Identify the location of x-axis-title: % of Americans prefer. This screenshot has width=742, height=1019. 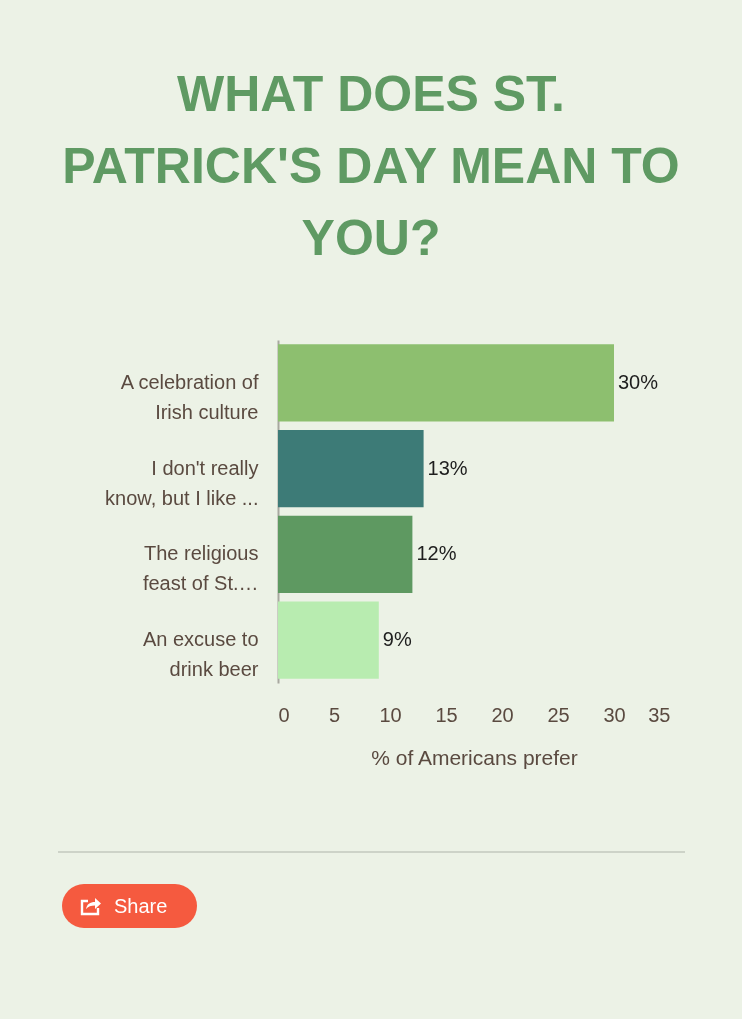
(474, 757).